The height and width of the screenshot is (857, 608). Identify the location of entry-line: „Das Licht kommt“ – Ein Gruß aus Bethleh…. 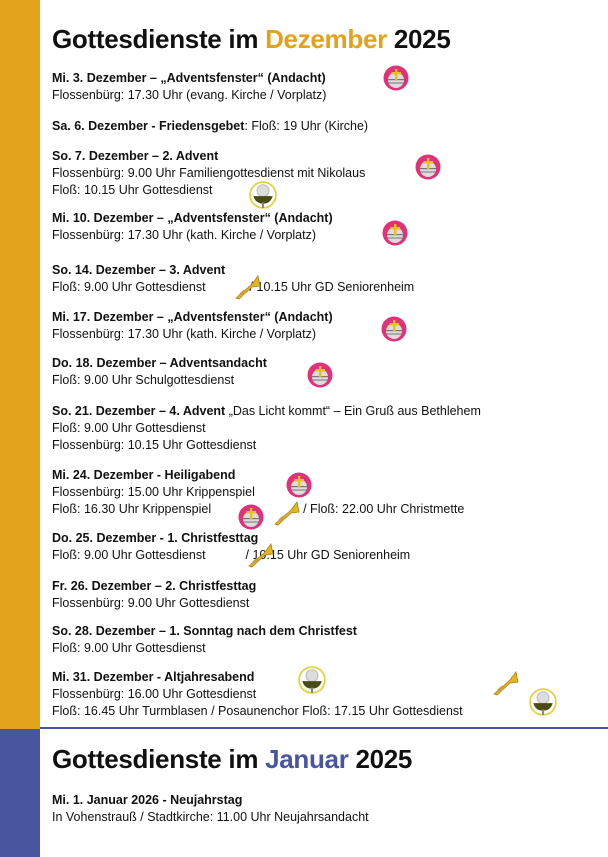
(353, 411).